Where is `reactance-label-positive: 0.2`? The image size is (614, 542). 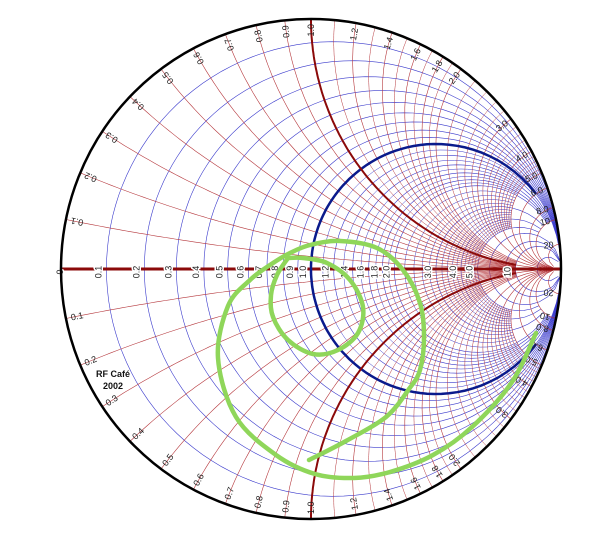
reactance-label-positive: 0.2 is located at coordinates (90, 177).